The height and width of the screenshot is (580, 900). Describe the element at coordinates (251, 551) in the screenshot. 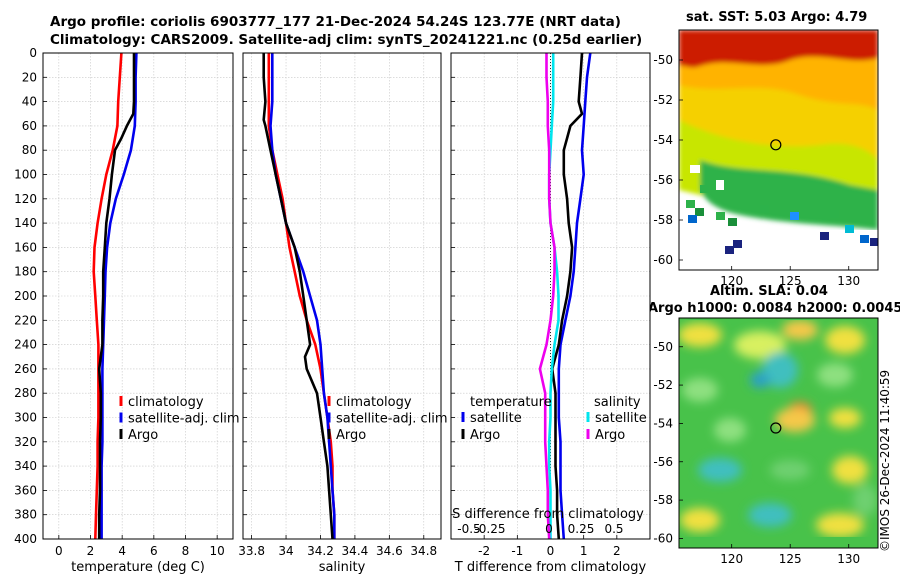

I see `x-tick-label: 33.8` at that location.